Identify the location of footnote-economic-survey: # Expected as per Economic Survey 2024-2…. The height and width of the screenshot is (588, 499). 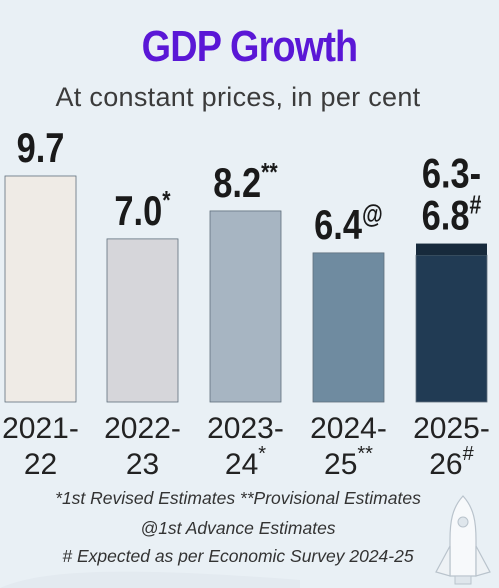
(238, 556).